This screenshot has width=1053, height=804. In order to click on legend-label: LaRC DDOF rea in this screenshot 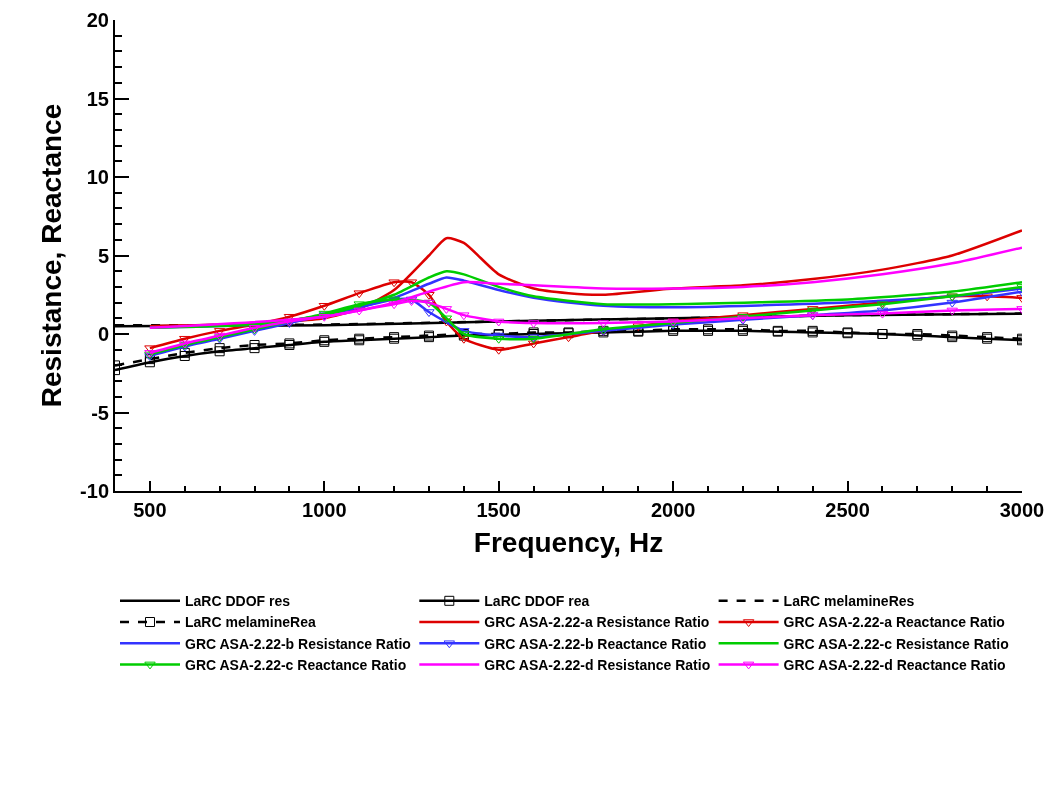, I will do `click(537, 601)`.